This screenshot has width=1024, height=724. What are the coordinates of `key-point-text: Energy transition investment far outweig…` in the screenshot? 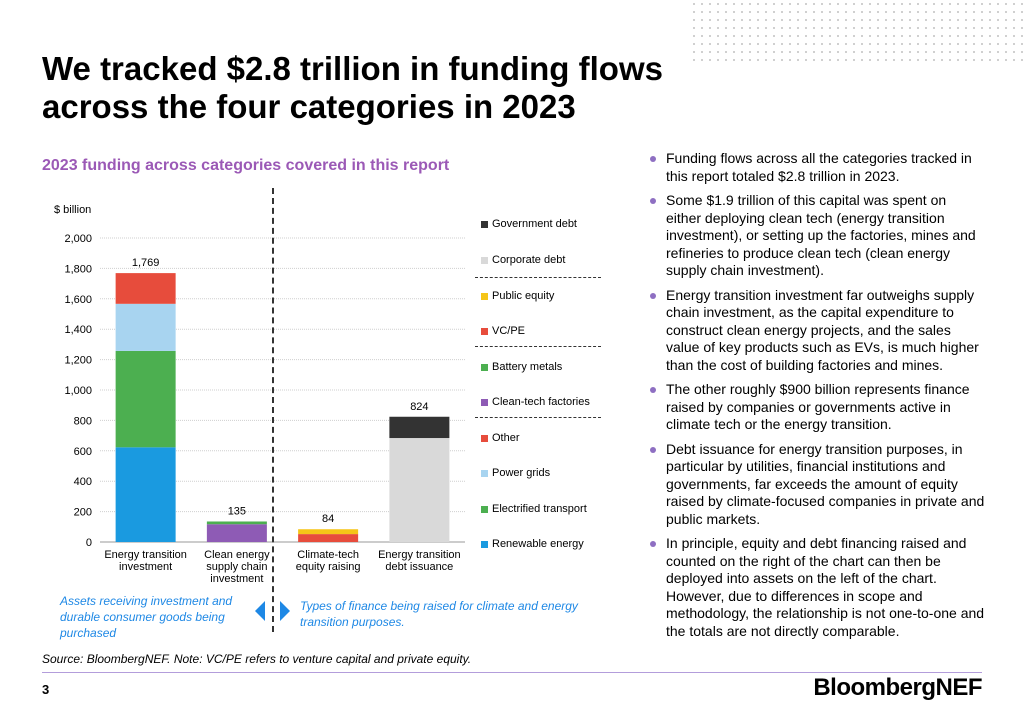 It's located at (822, 329).